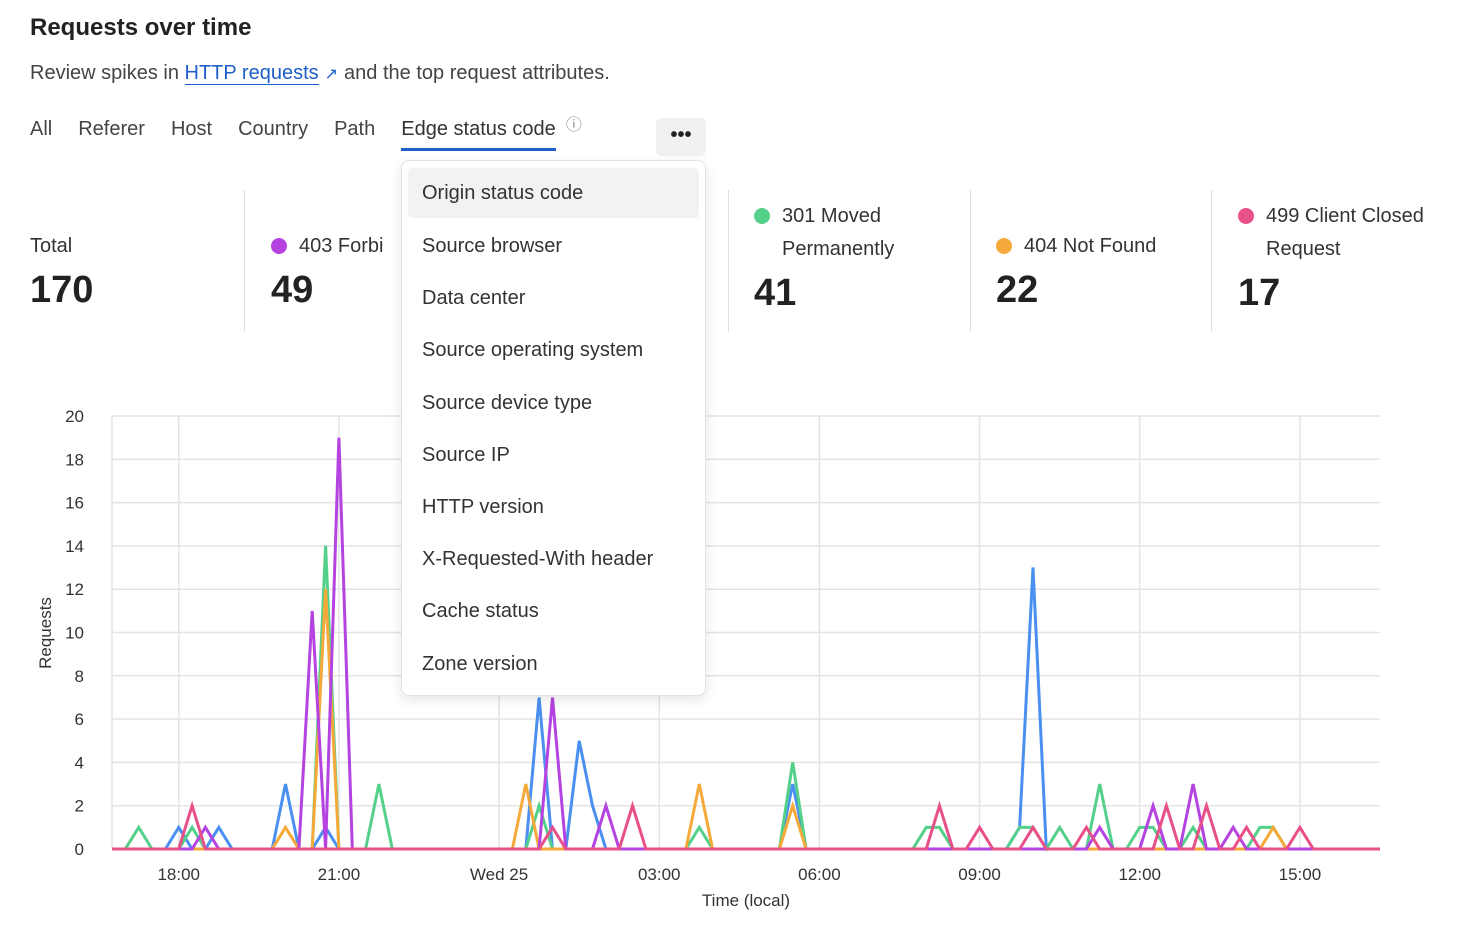 This screenshot has width=1458, height=940. Describe the element at coordinates (74, 589) in the screenshot. I see `y-tick-label: 12` at that location.